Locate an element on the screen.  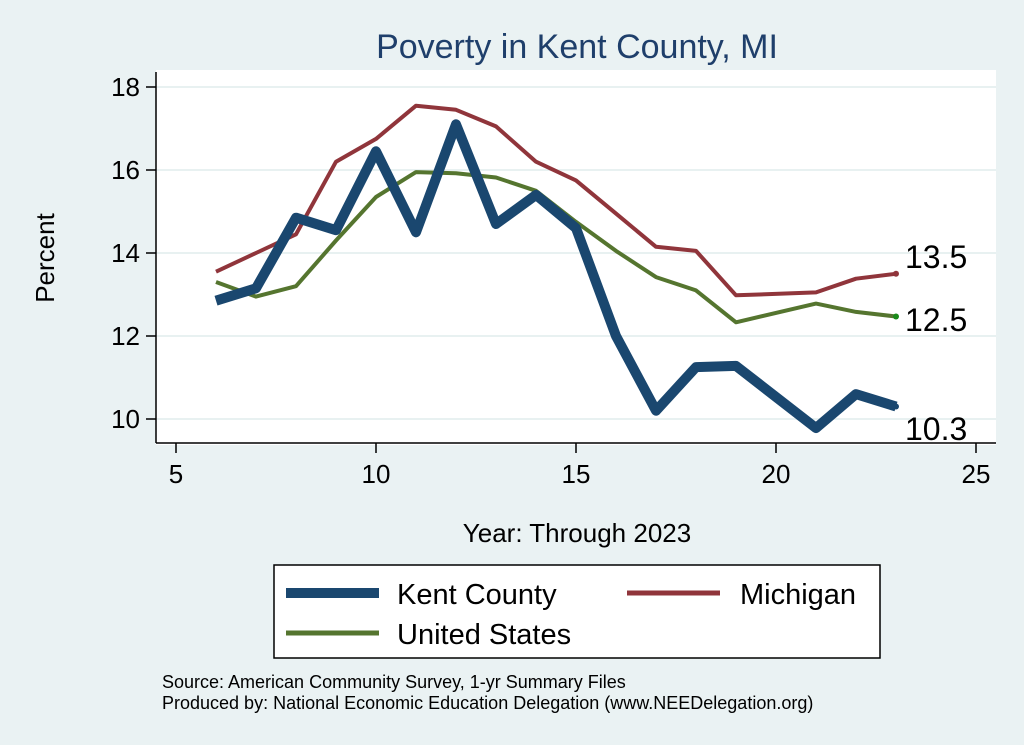
series-end-point-kent-county is located at coordinates (896, 406).